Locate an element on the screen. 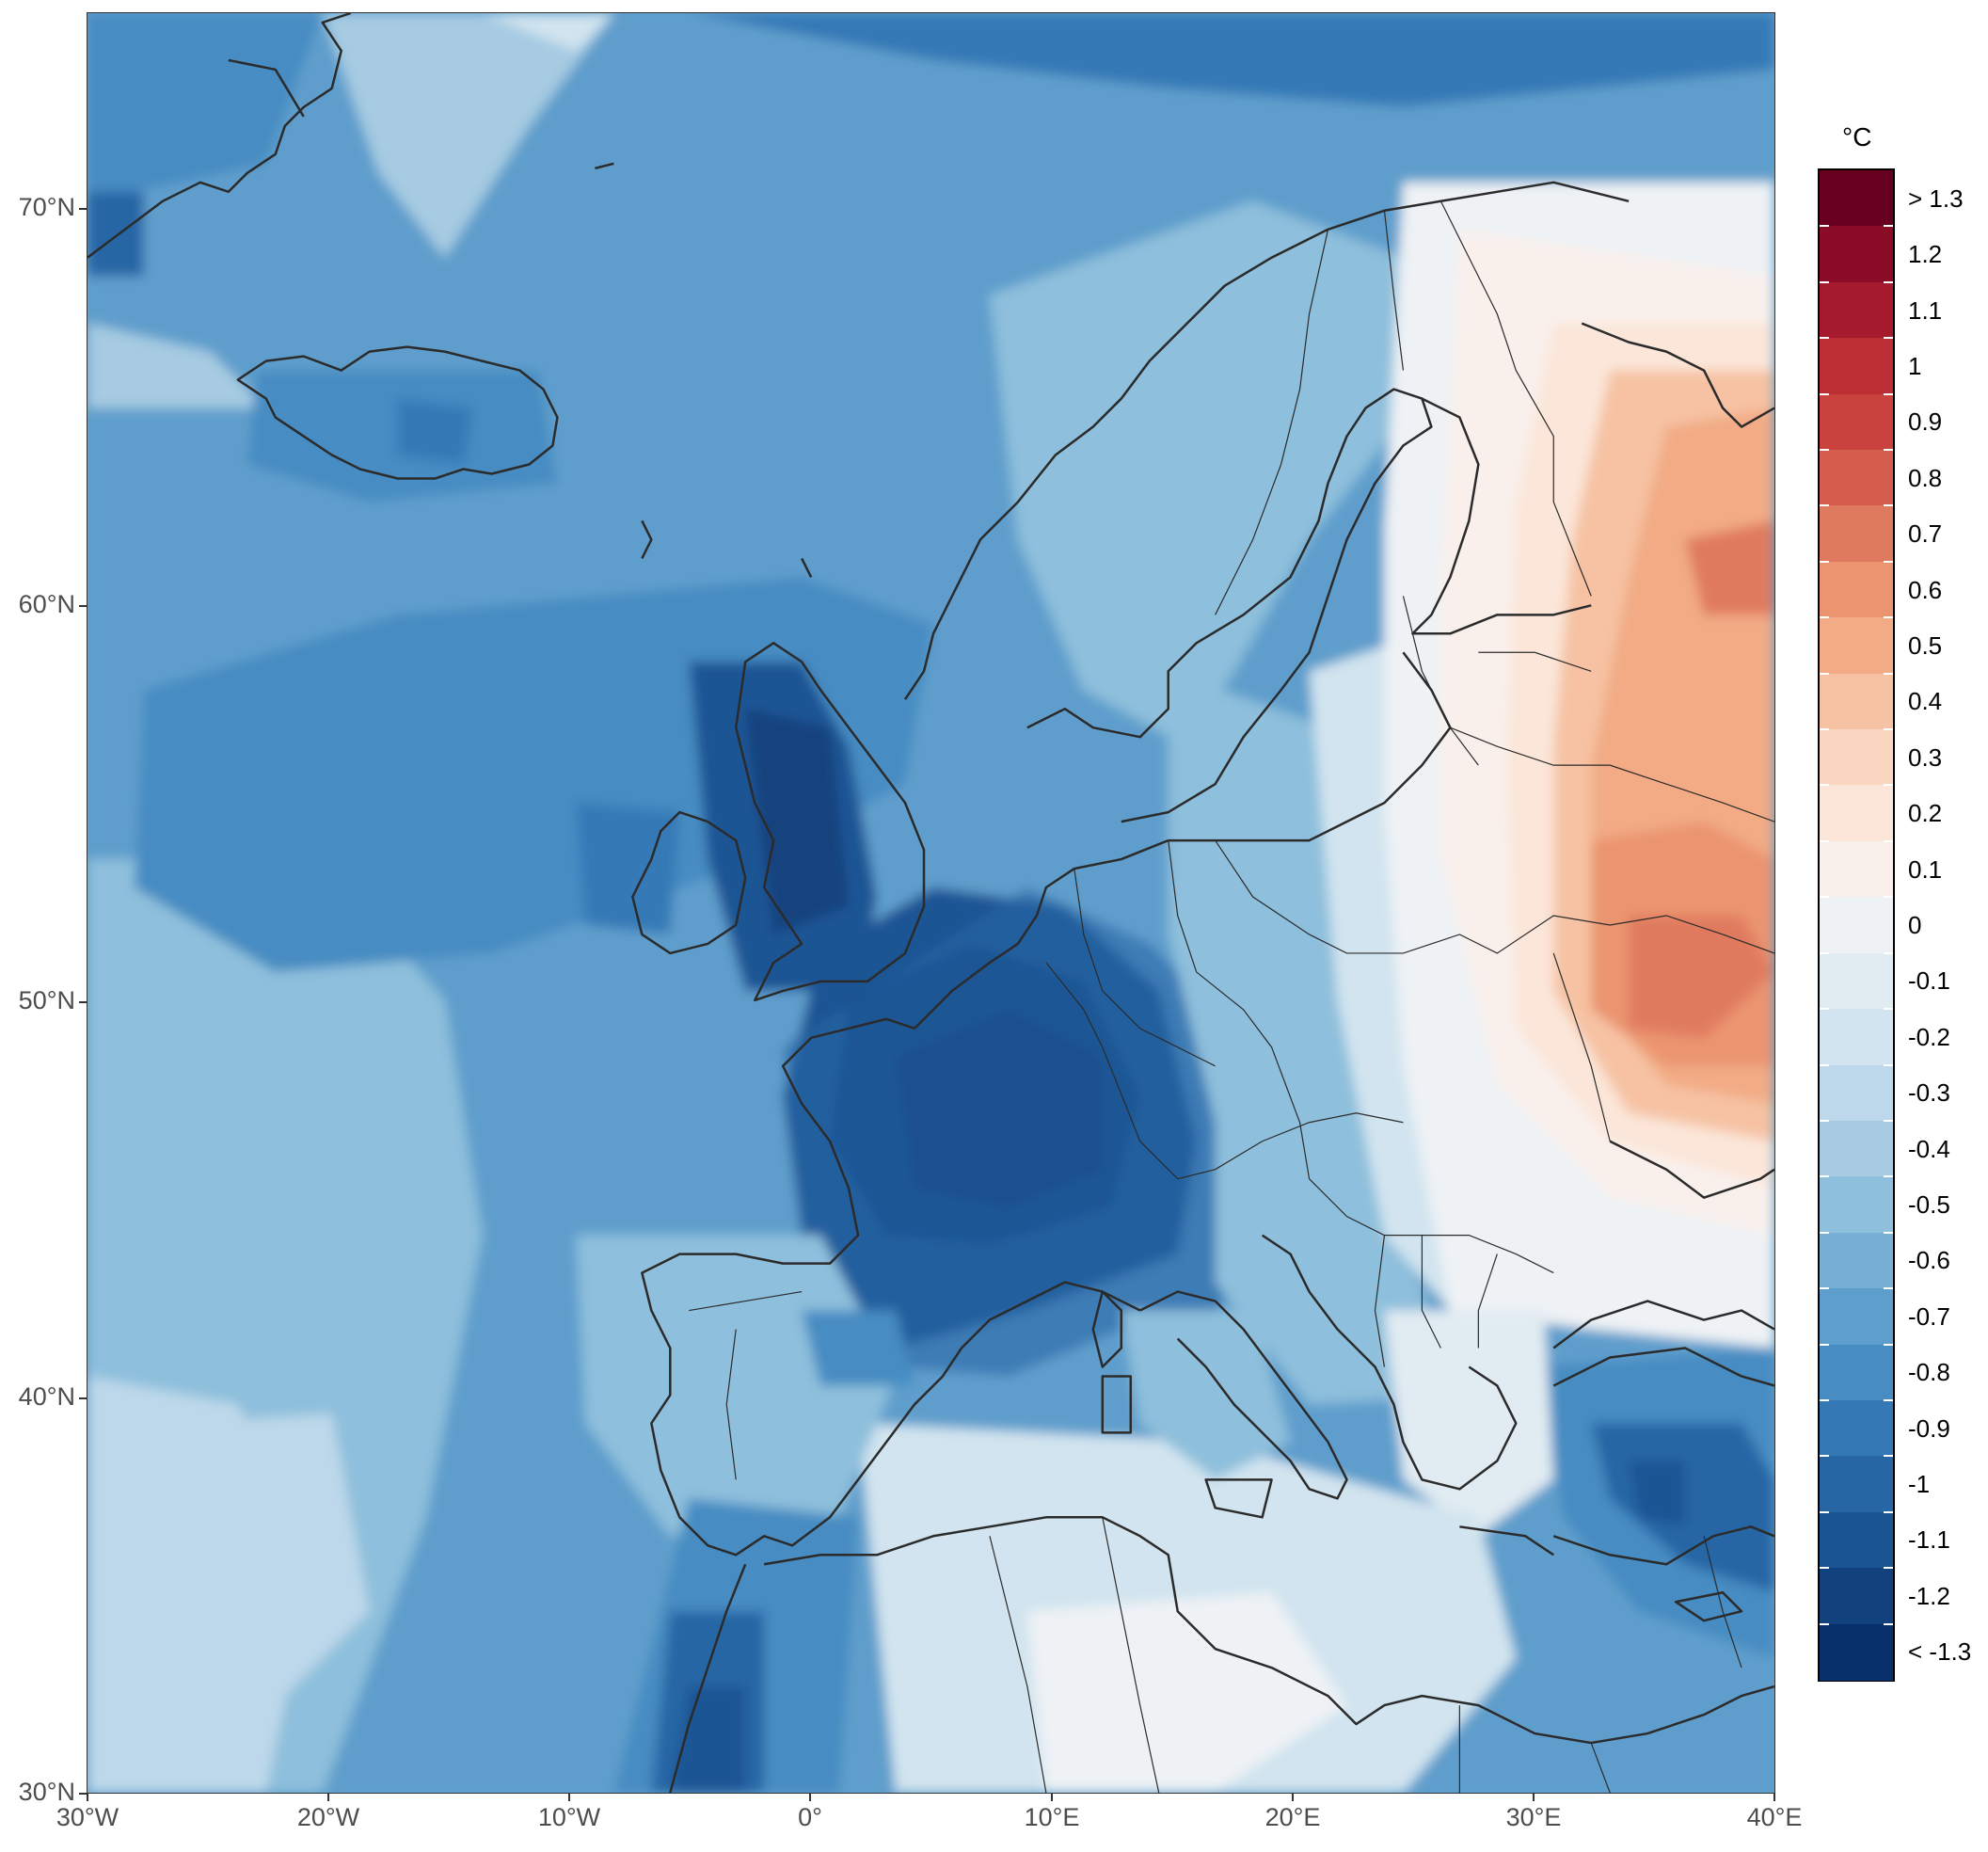  xtick-label-30e: 30°E is located at coordinates (1533, 1817).